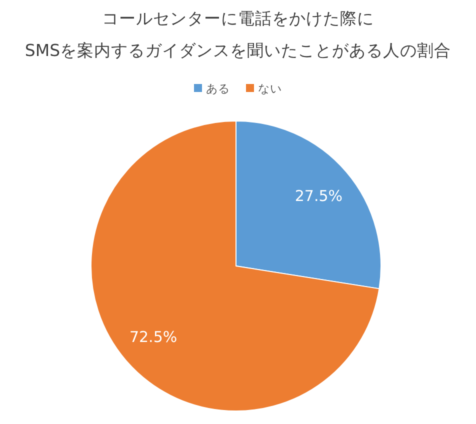 The height and width of the screenshot is (424, 476). I want to click on legend-label: ある, so click(218, 89).